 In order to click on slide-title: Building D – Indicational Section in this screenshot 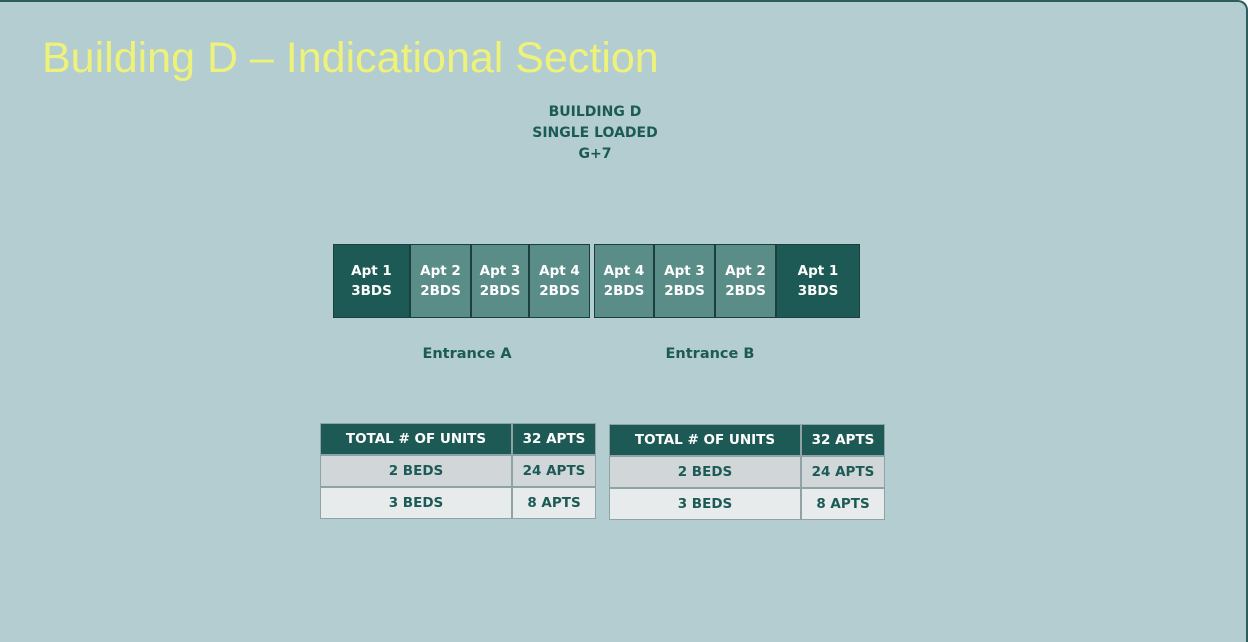, I will do `click(350, 58)`.